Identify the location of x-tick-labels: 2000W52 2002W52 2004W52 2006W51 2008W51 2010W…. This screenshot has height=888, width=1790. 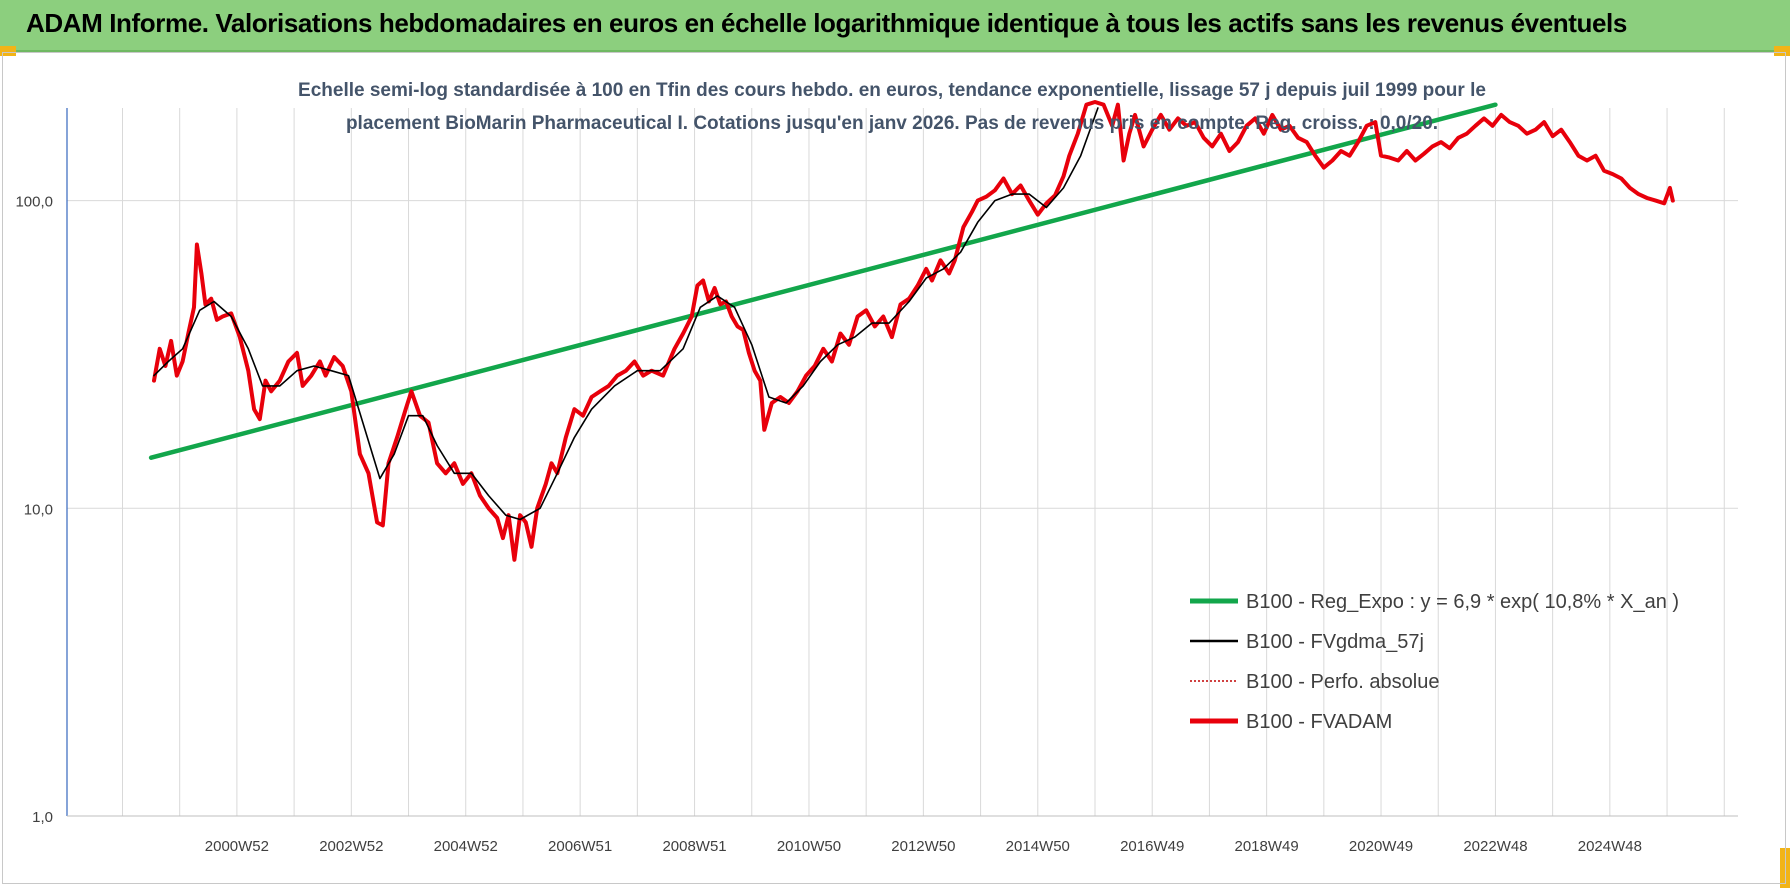
(923, 846).